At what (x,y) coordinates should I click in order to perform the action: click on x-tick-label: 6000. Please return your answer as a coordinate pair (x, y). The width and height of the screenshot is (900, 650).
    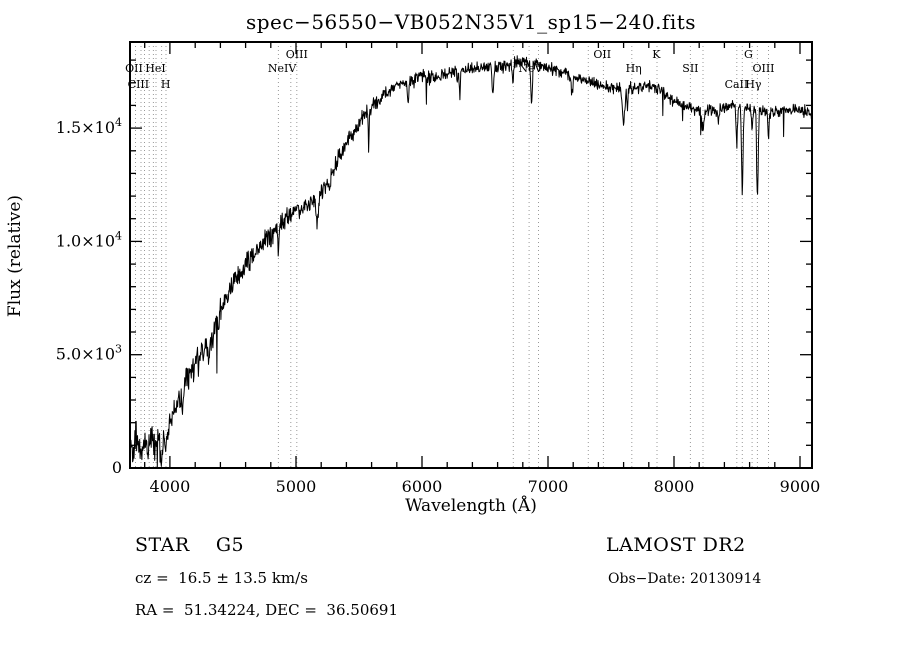
    Looking at the image, I should click on (422, 486).